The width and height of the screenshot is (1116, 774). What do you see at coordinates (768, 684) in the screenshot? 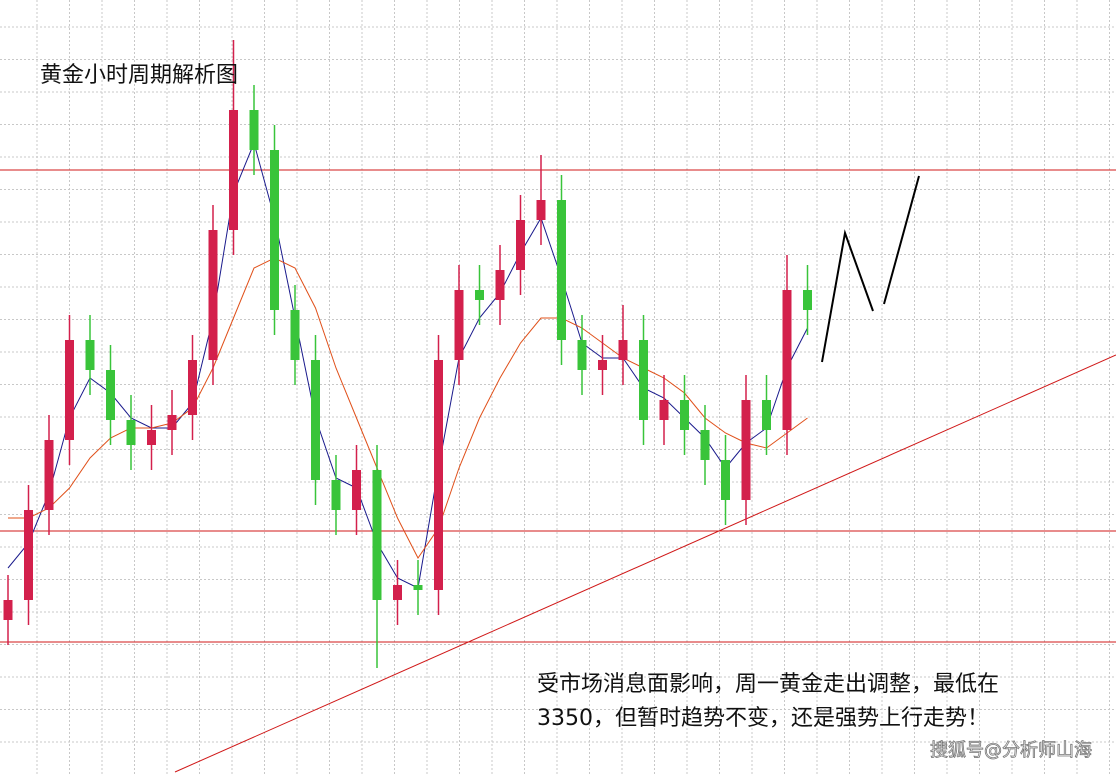
I see `annotation: 受市场消息面影响，周一黄金走出调整，最低在` at bounding box center [768, 684].